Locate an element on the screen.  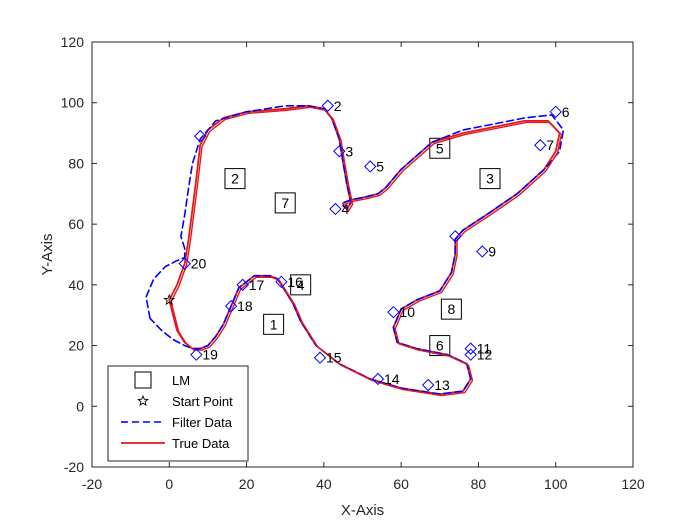
y-tick-label: 20 is located at coordinates (76, 346).